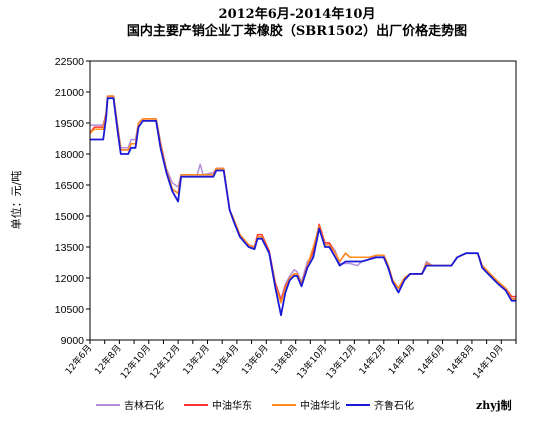 The width and height of the screenshot is (559, 428). I want to click on legend-label-2: 中油华东, so click(232, 405).